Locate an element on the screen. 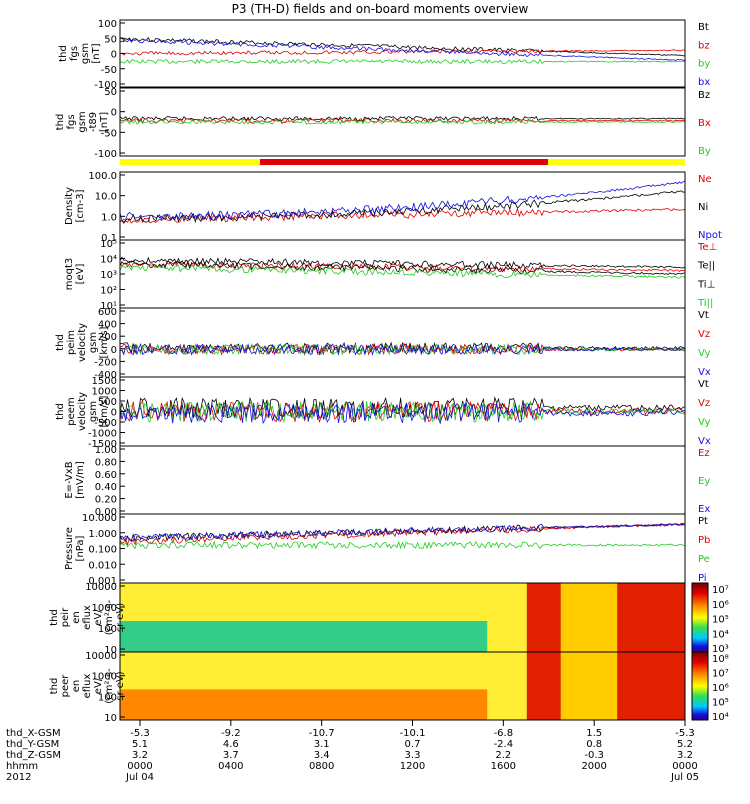  y-axis-label: gsm is located at coordinates (85, 53).